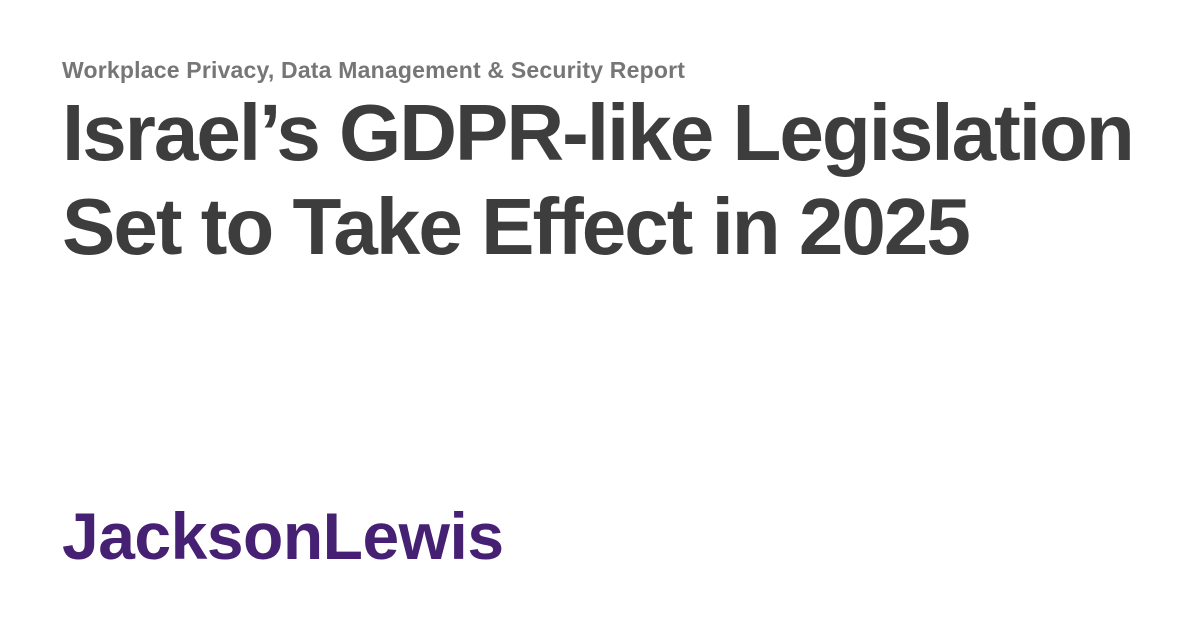 Image resolution: width=1200 pixels, height=630 pixels. Describe the element at coordinates (283, 536) in the screenshot. I see `jackson-lewis-logo: JacksonLewis` at that location.